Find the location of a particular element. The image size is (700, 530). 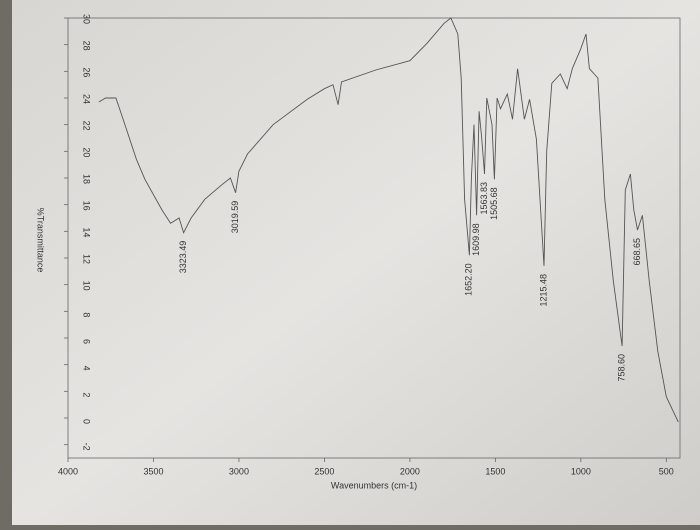

y-tick-label: 30 is located at coordinates (87, 19).